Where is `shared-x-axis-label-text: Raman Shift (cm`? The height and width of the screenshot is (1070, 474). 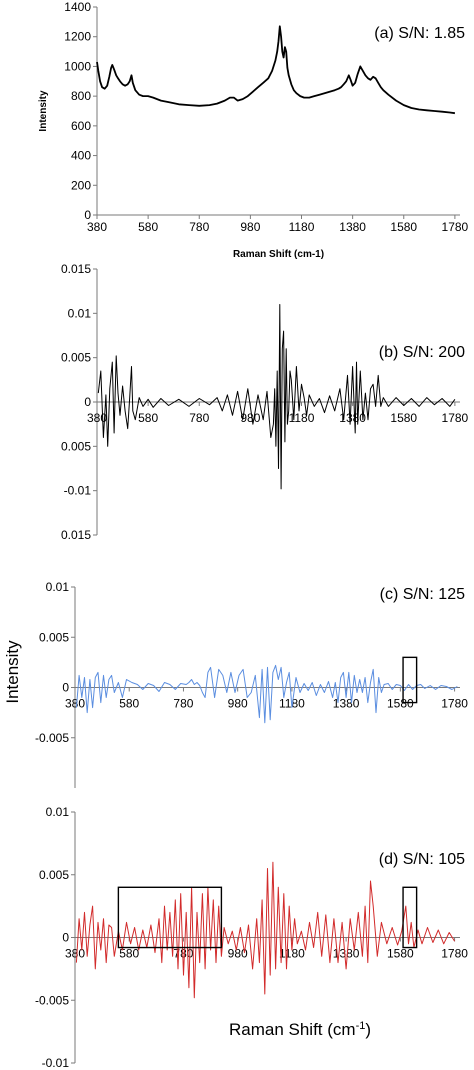
shared-x-axis-label-text: Raman Shift (cm is located at coordinates (292, 1029).